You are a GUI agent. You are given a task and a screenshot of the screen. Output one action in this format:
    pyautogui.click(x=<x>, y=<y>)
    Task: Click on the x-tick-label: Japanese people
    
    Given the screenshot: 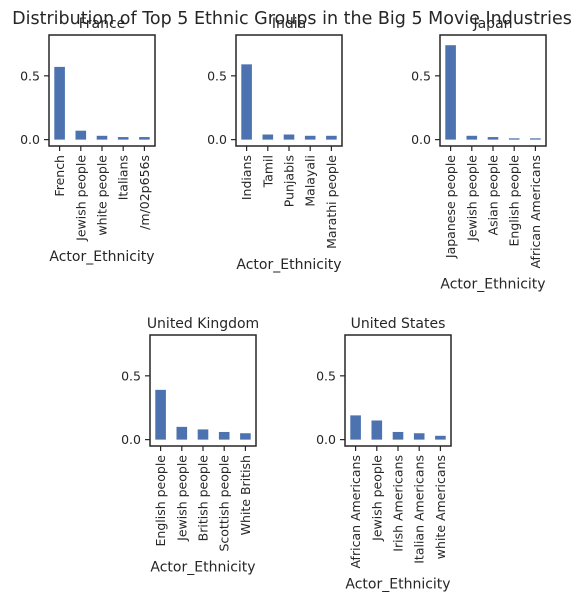 What is the action you would take?
    pyautogui.click(x=450, y=207)
    